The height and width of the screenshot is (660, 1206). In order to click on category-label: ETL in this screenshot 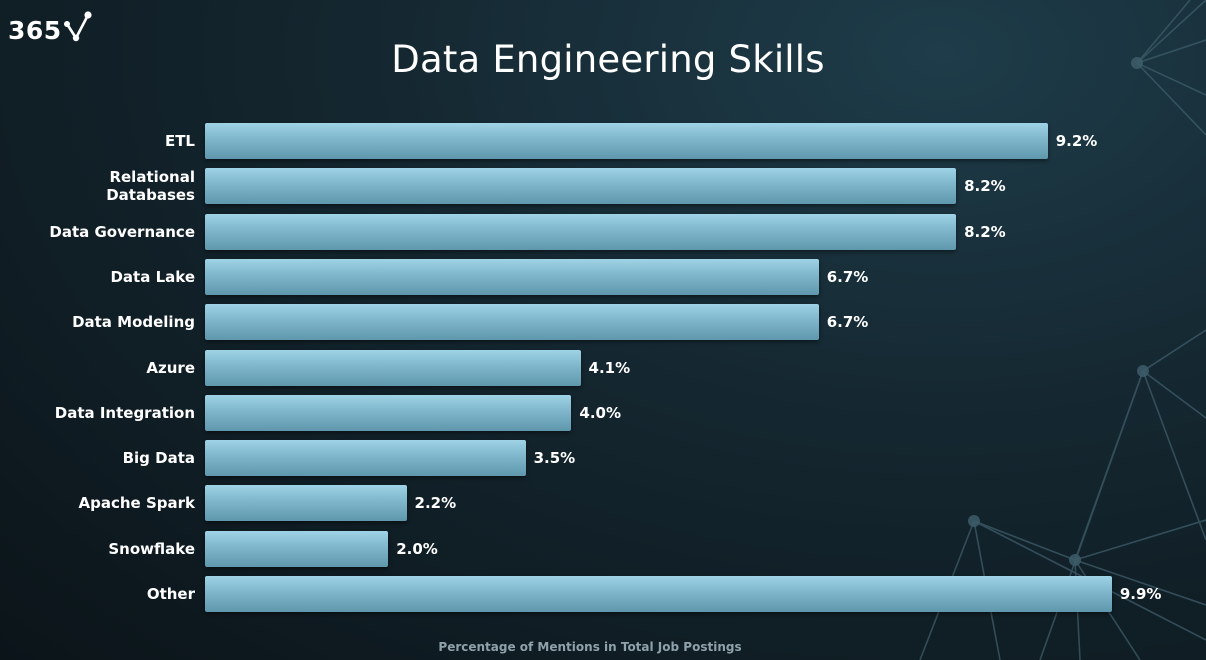, I will do `click(179, 141)`.